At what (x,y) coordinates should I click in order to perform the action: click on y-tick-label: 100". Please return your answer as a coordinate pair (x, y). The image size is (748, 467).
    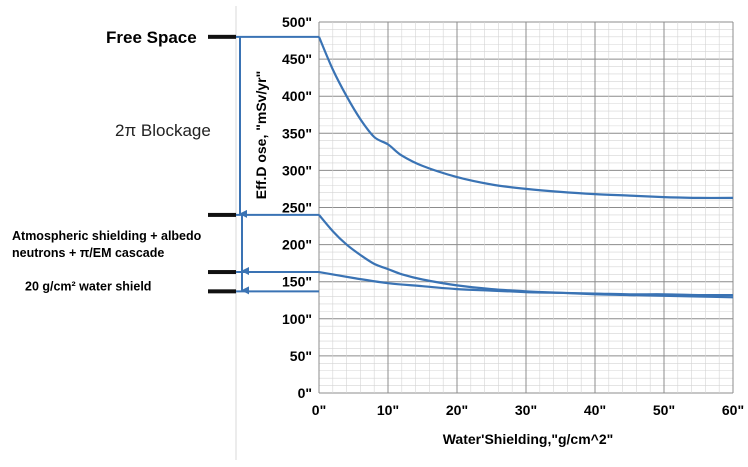
    Looking at the image, I should click on (297, 319).